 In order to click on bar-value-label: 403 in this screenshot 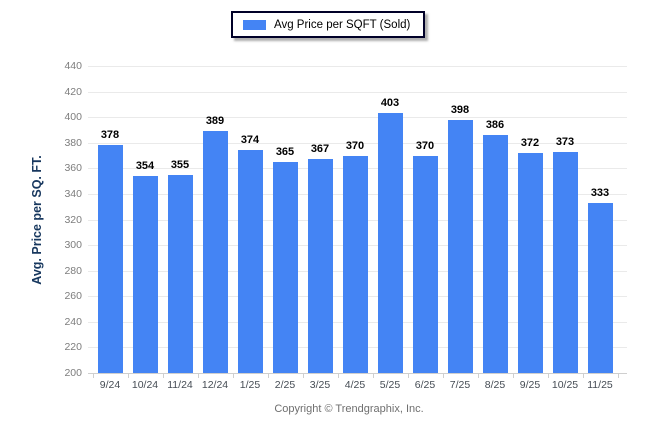, I will do `click(390, 103)`.